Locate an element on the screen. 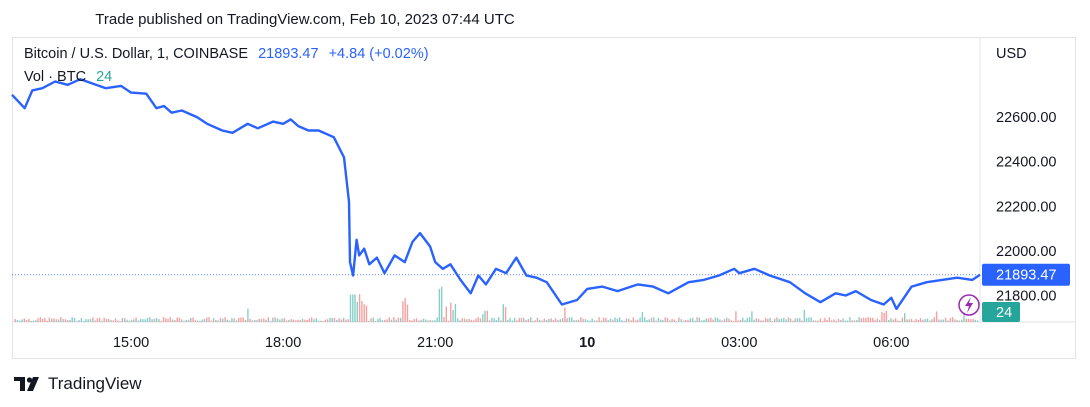 Image resolution: width=1090 pixels, height=407 pixels. tradingview-footer: TradingView is located at coordinates (78, 384).